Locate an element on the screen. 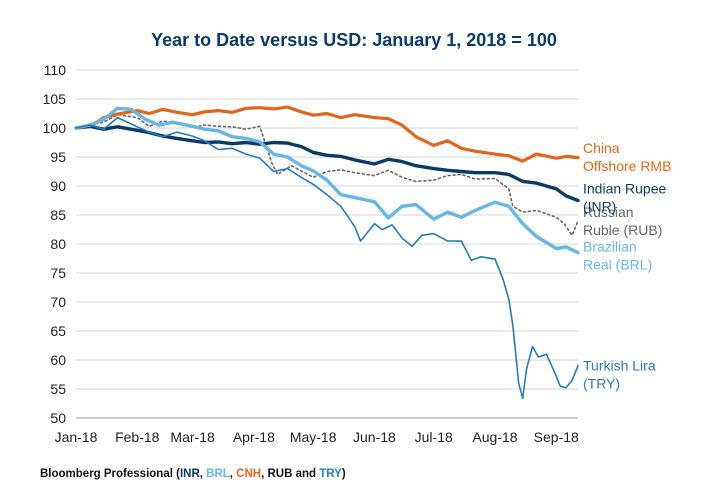 The width and height of the screenshot is (720, 500). footer-prefix: Bloomberg Professional ( is located at coordinates (110, 474).